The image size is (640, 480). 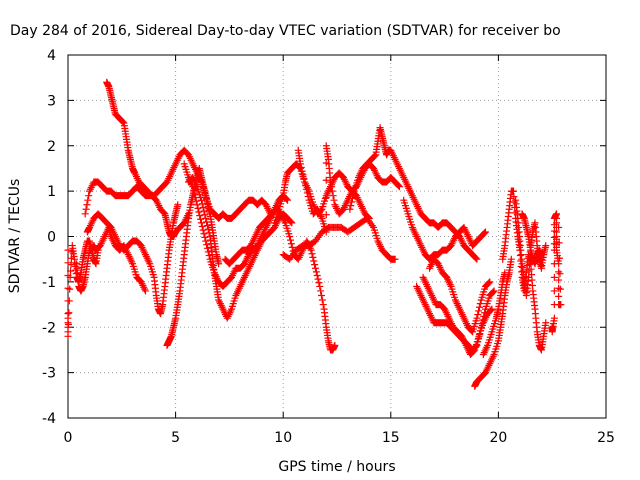 What do you see at coordinates (51, 147) in the screenshot?
I see `y-tick-label: 2` at bounding box center [51, 147].